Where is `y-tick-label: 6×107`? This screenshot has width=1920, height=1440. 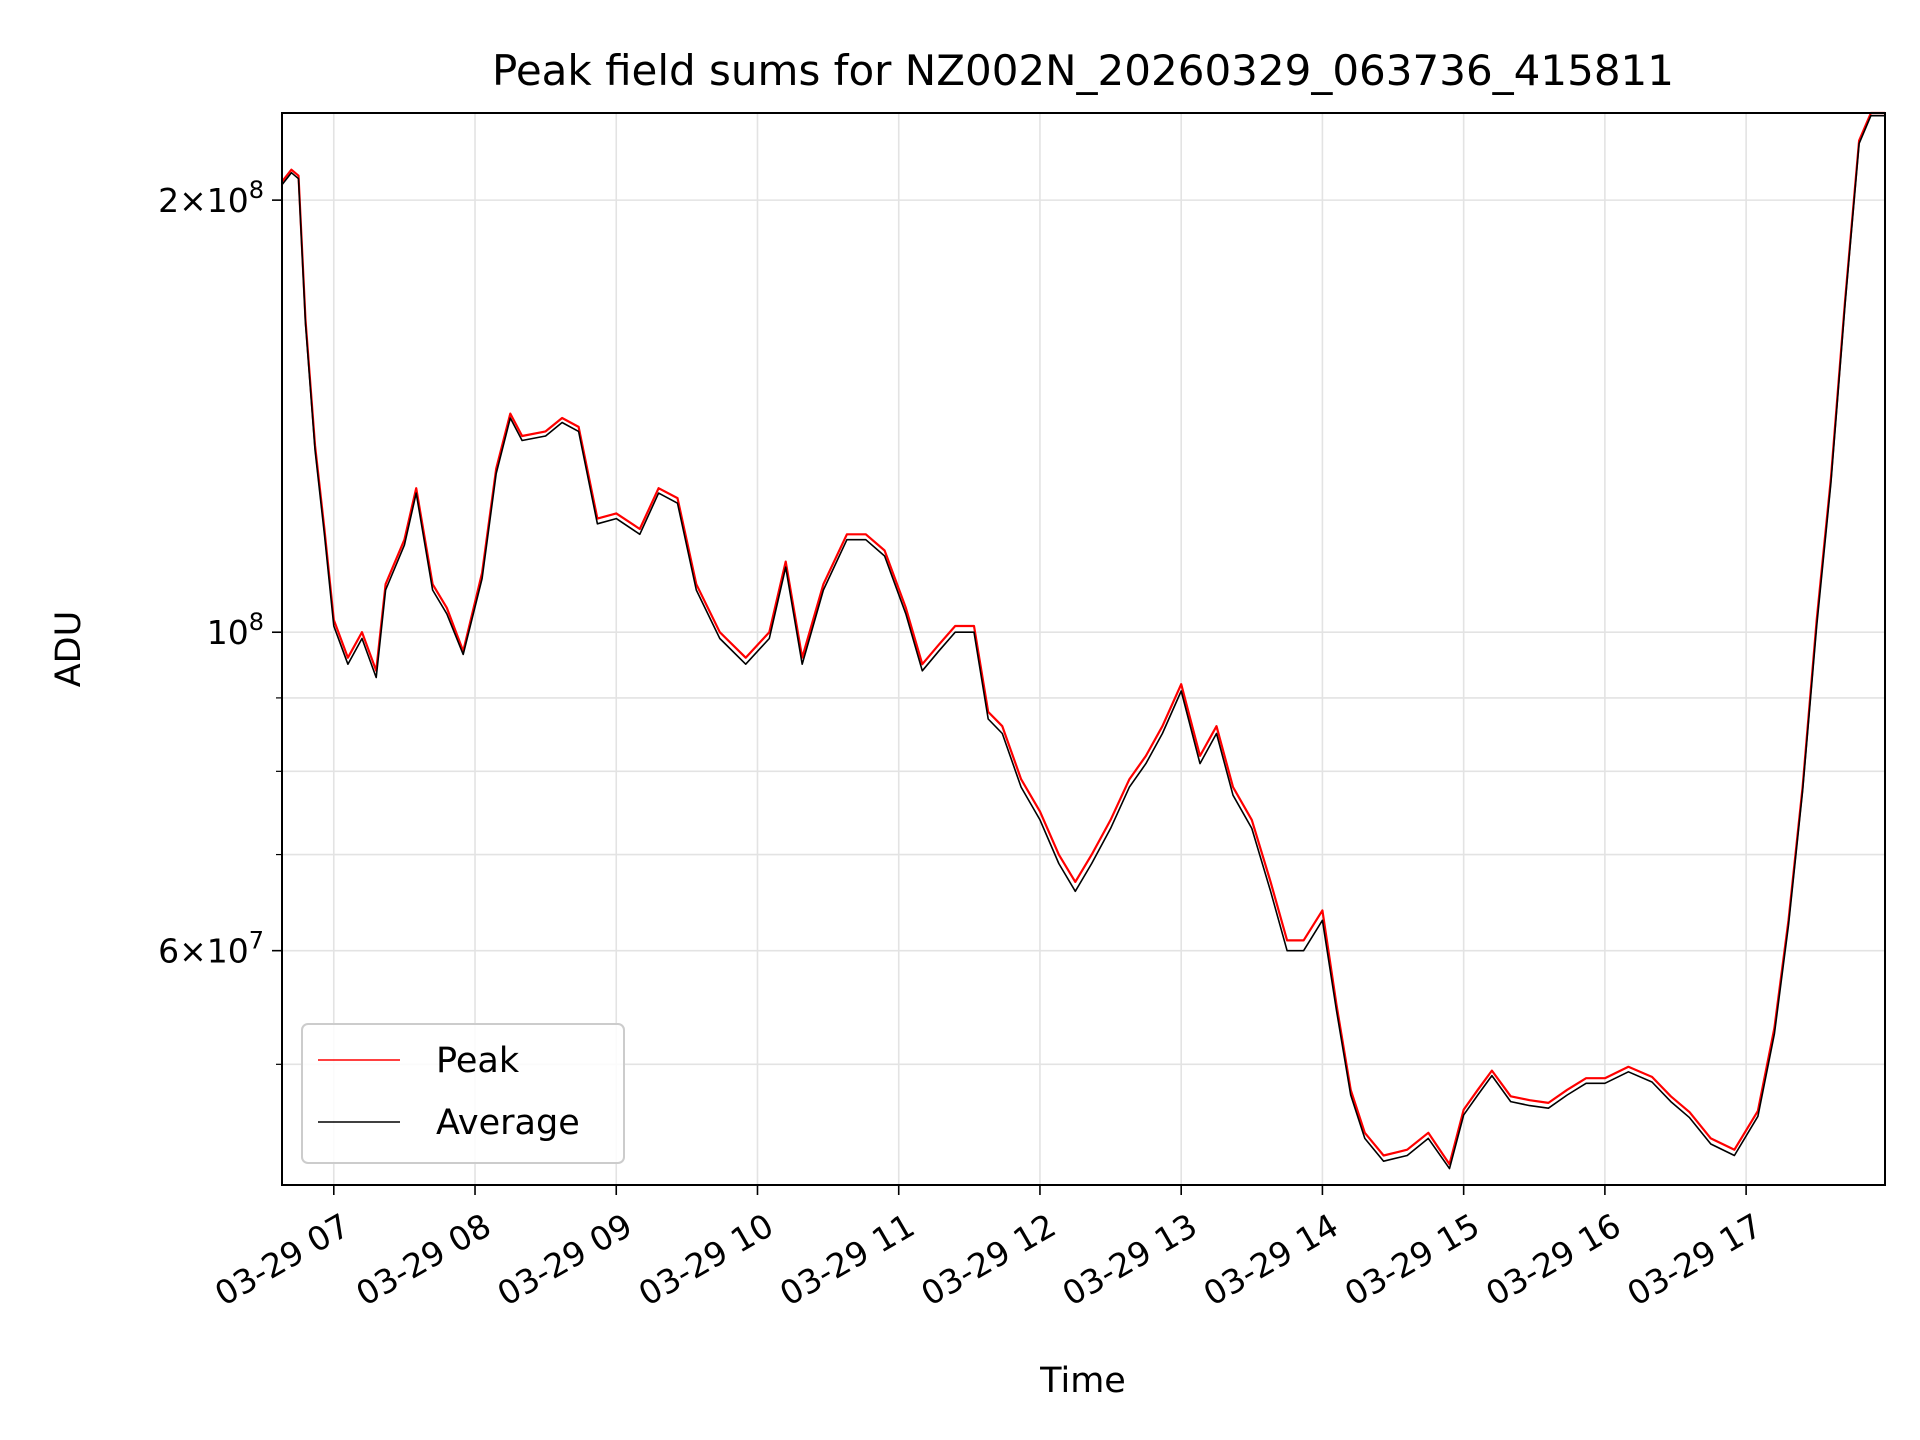
y-tick-label: 6×107 is located at coordinates (211, 949).